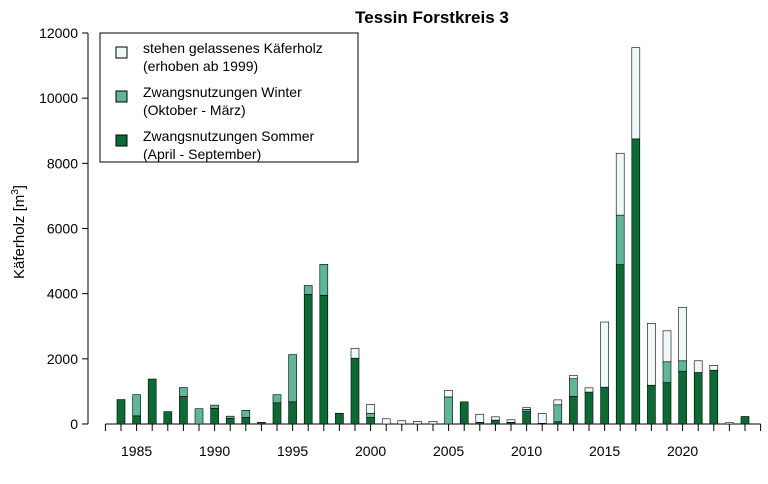 The height and width of the screenshot is (484, 768). What do you see at coordinates (230, 421) in the screenshot?
I see `bar-summer-1991` at bounding box center [230, 421].